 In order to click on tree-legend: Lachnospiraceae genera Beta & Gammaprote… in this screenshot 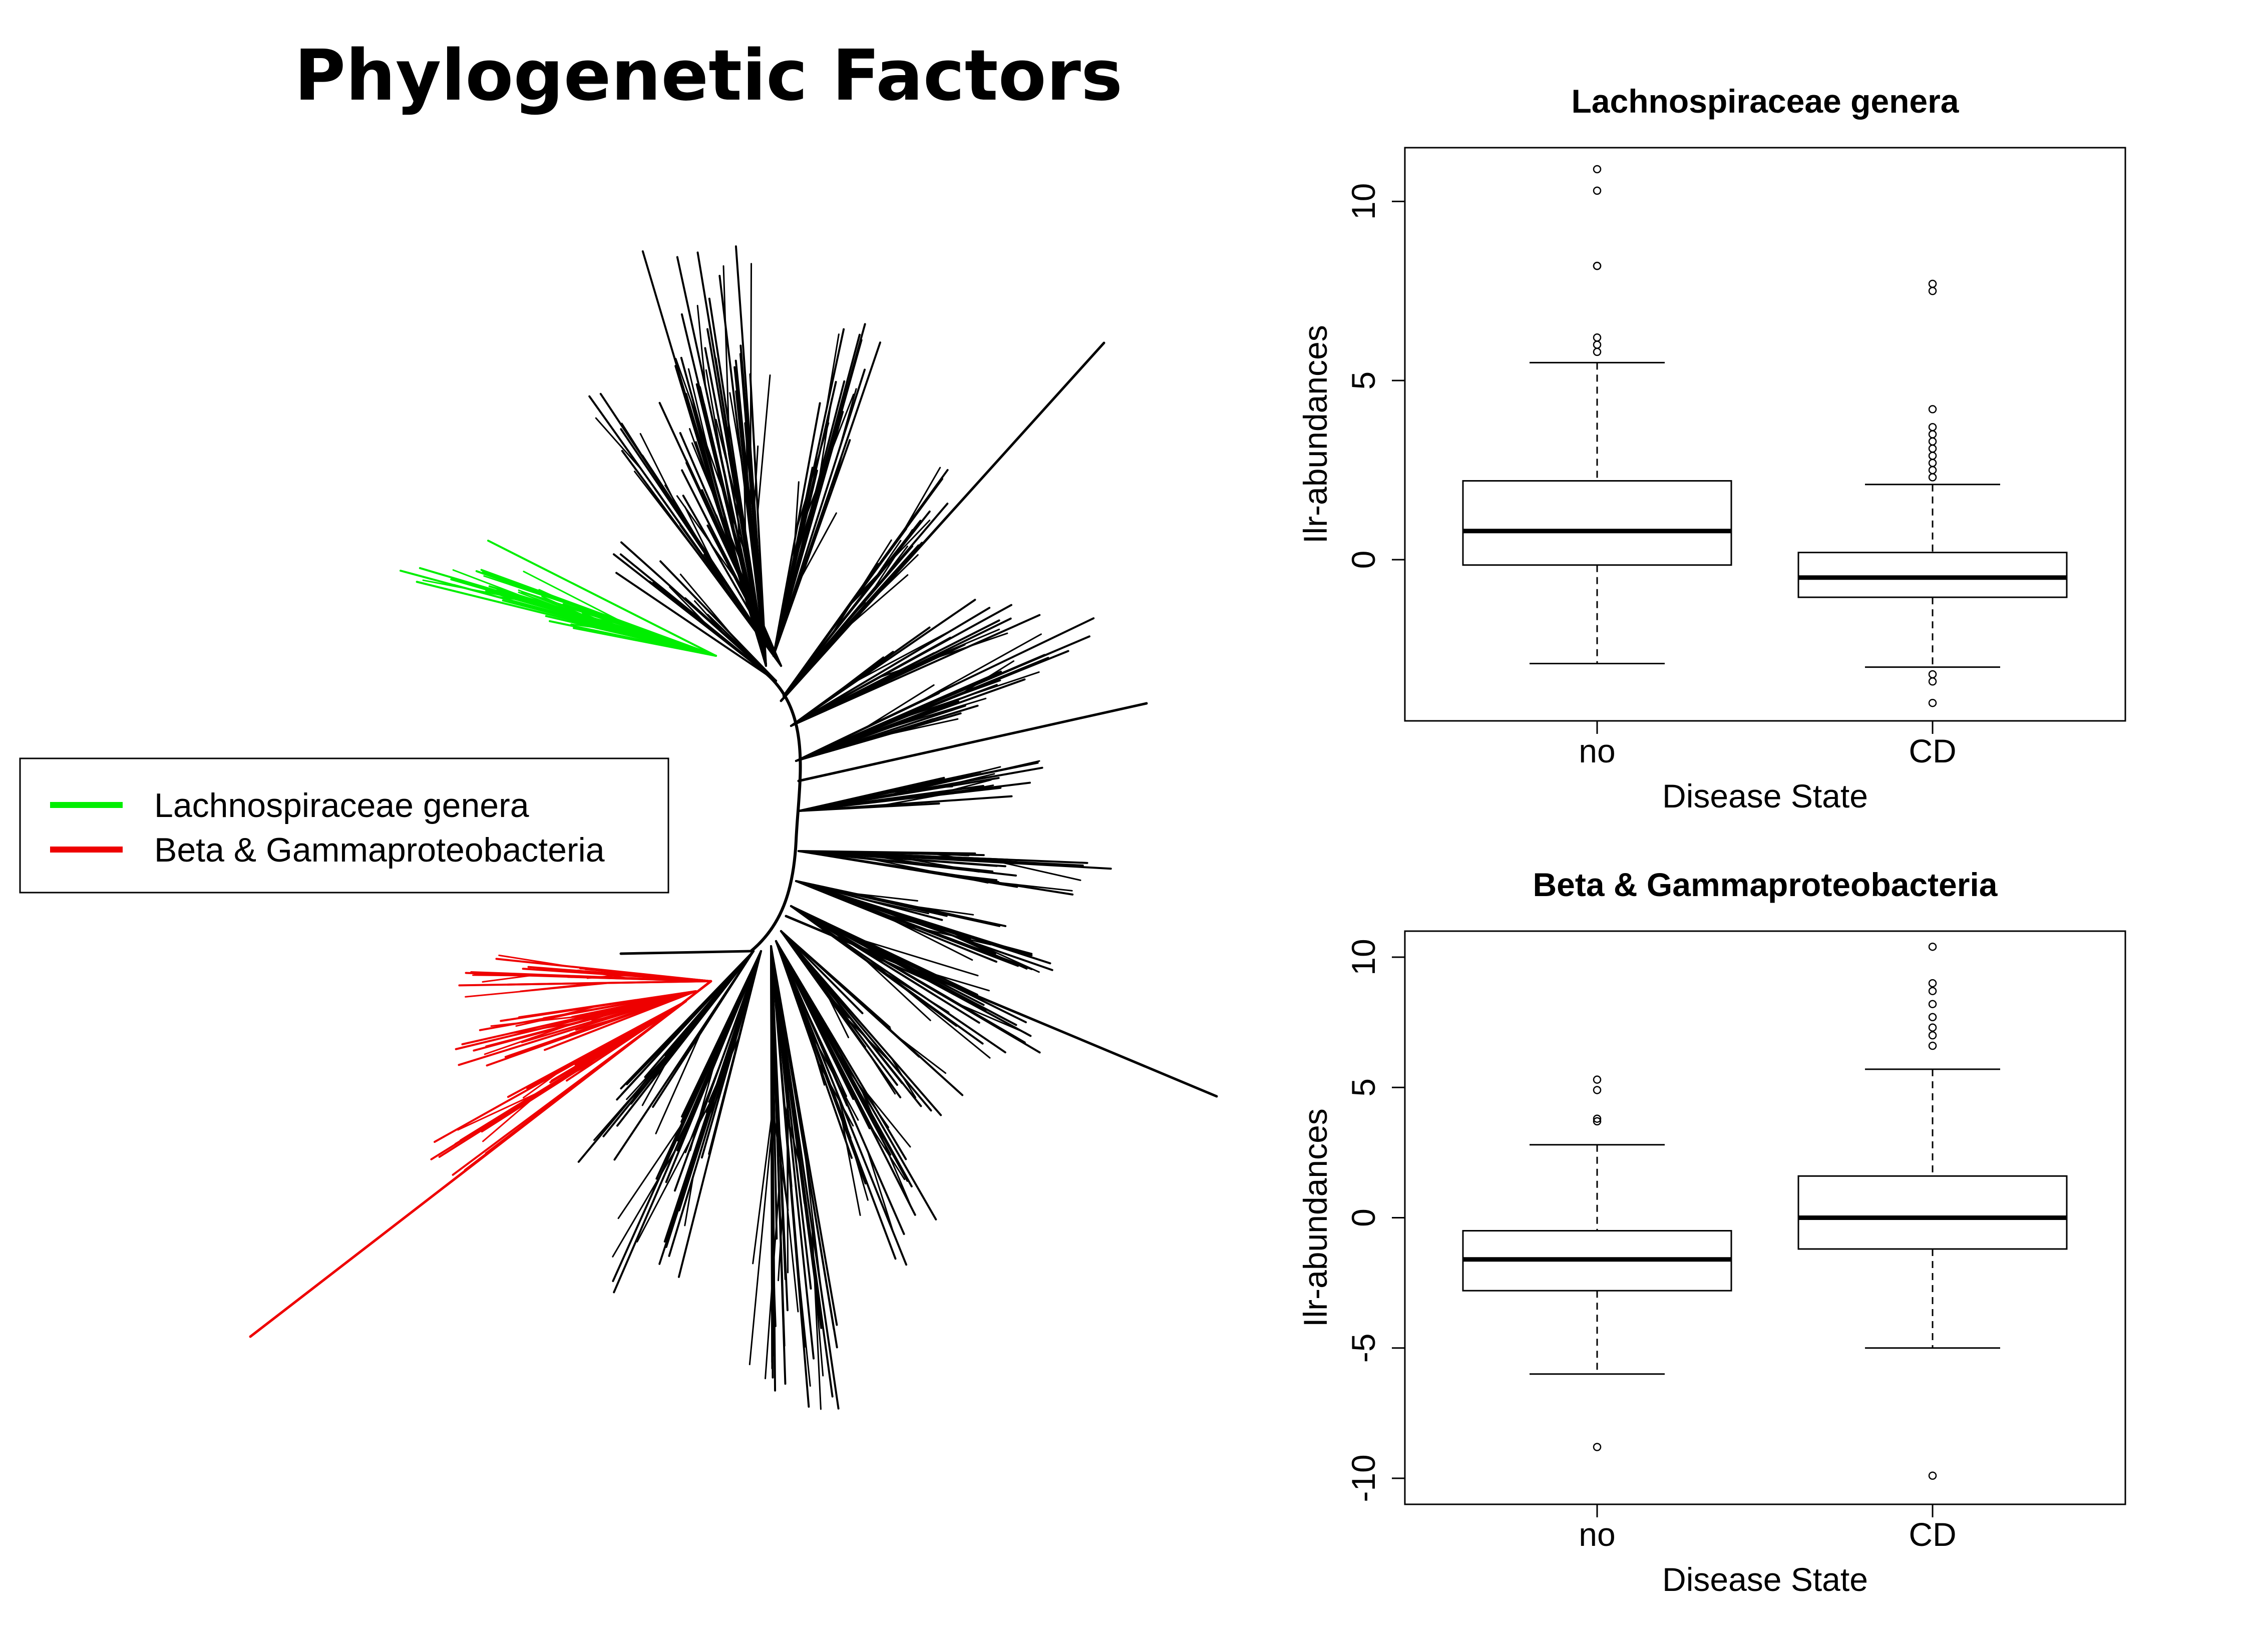, I will do `click(344, 825)`.